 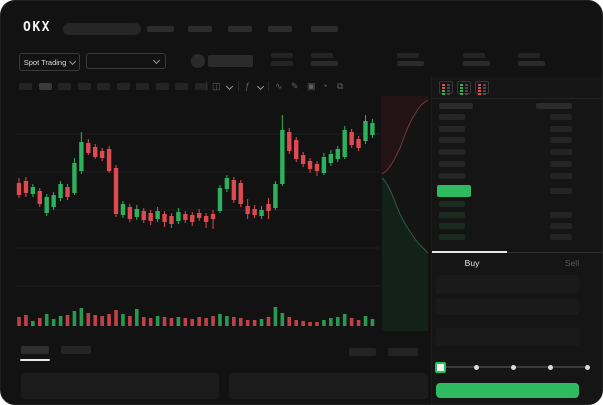 I want to click on orderbook-header-amount, so click(x=554, y=106).